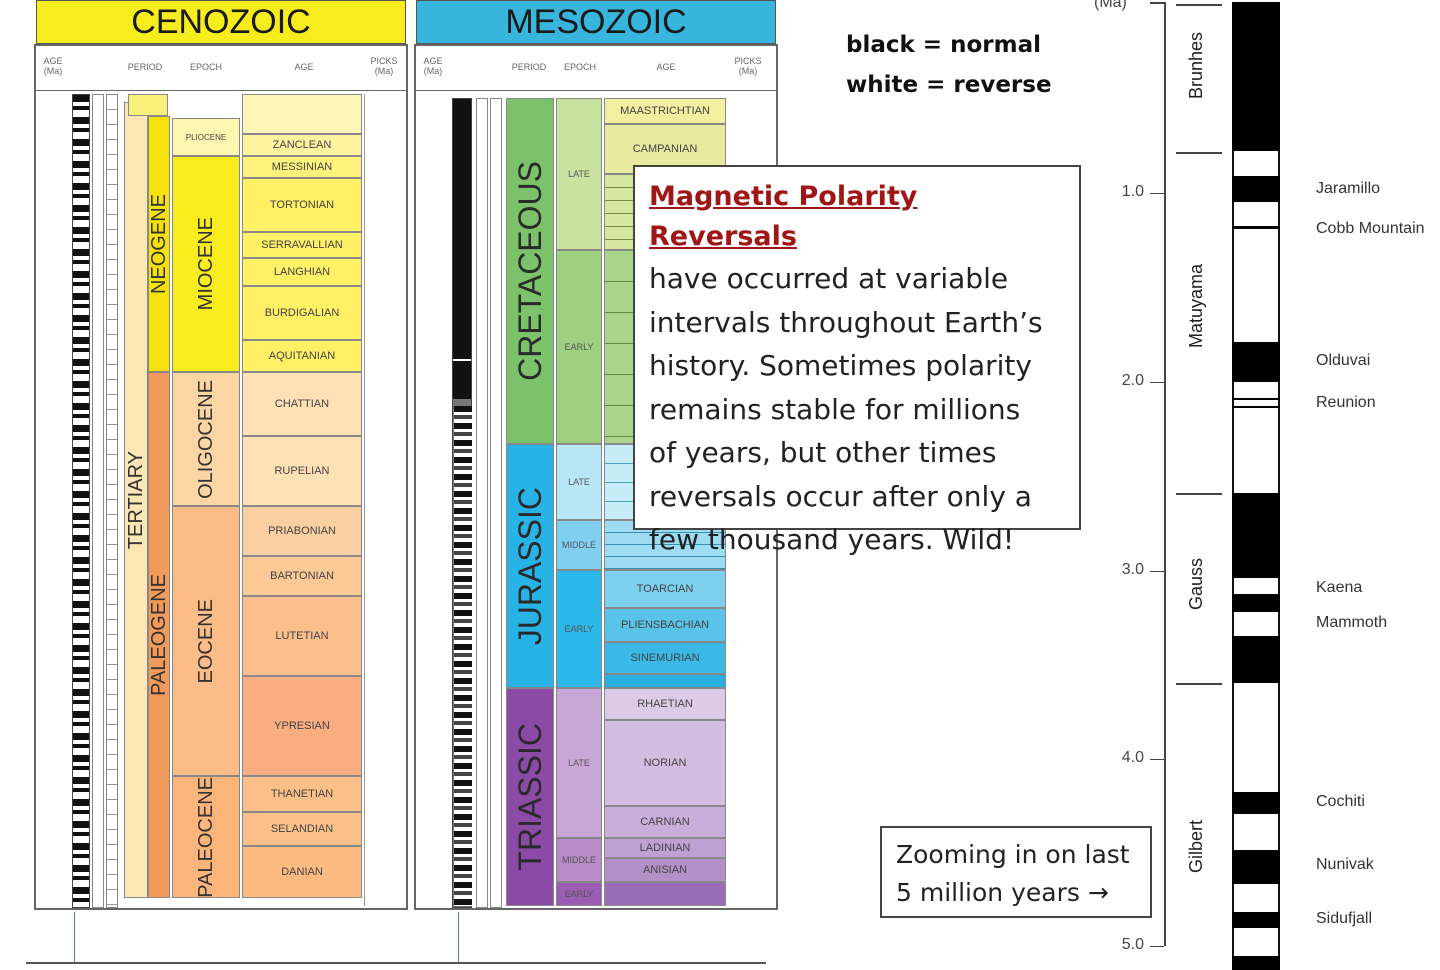  Describe the element at coordinates (840, 365) in the screenshot. I see `callout-line: history. Sometimes polarity` at that location.